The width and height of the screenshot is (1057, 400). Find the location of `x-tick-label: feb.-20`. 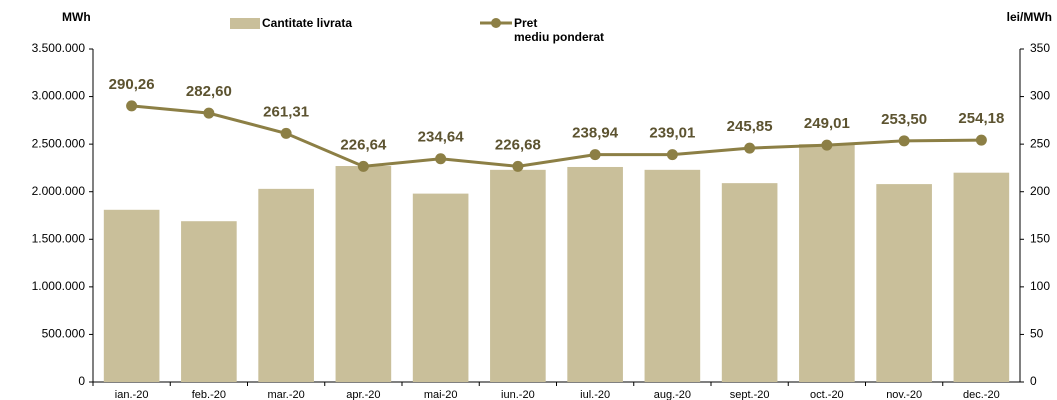

x-tick-label: feb.-20 is located at coordinates (209, 394).